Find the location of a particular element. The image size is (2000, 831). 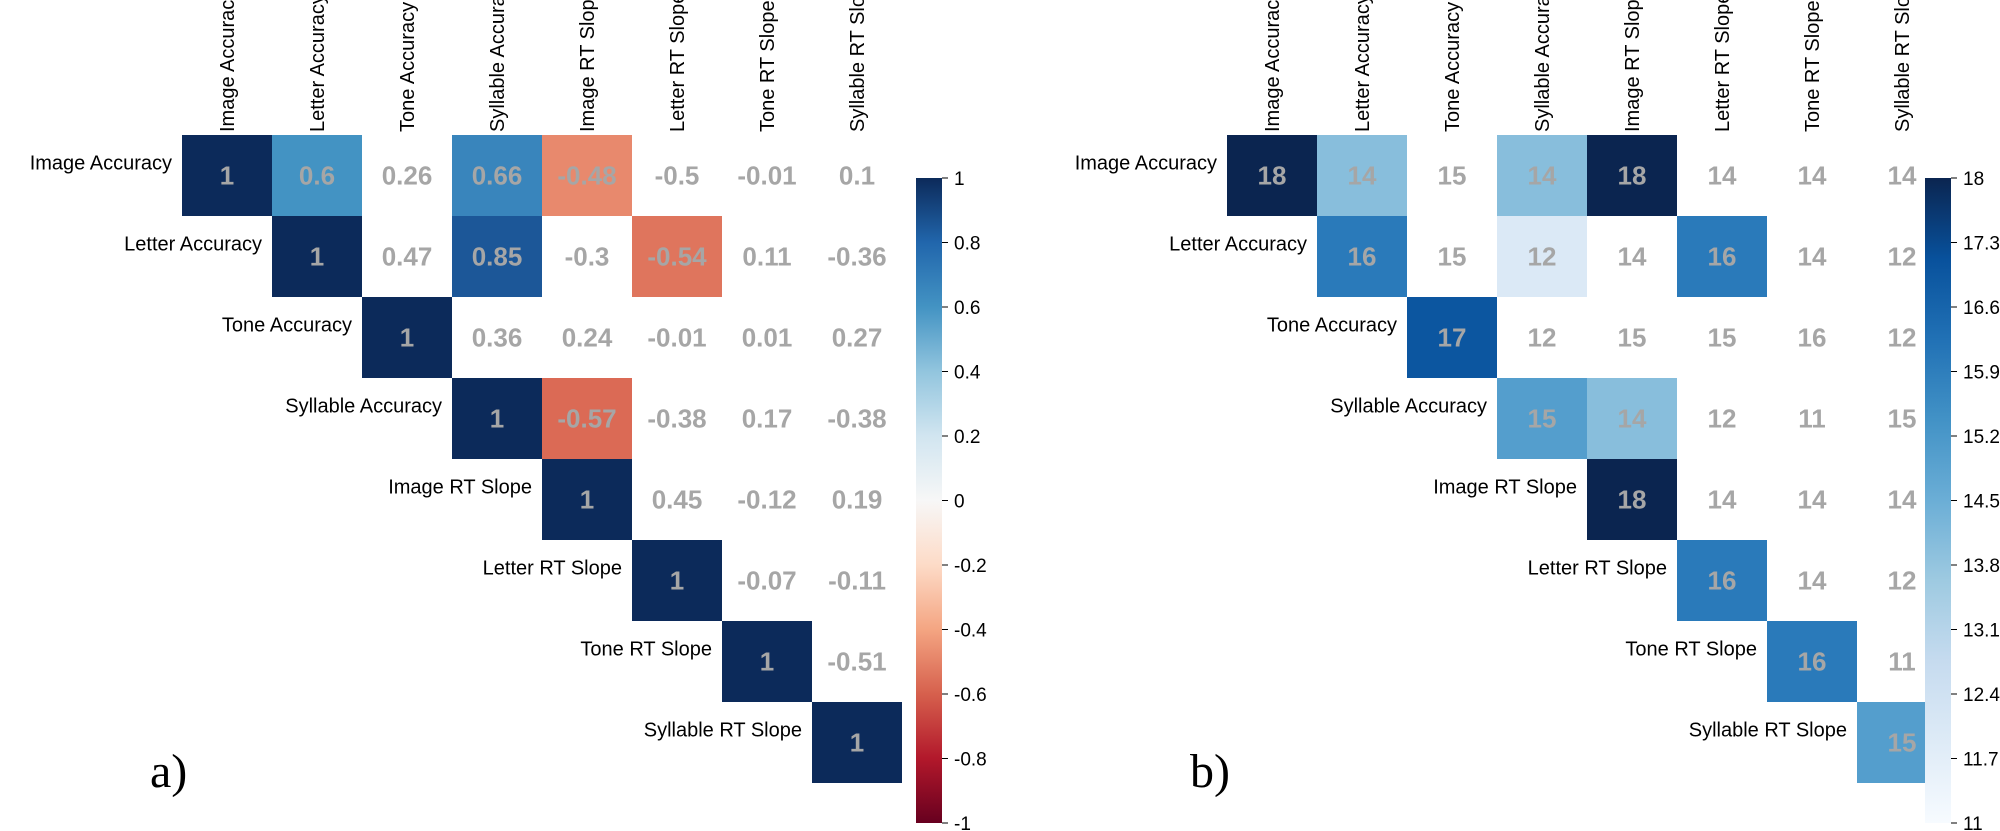

colorbar-tick-label: 12.4 is located at coordinates (1981, 695).